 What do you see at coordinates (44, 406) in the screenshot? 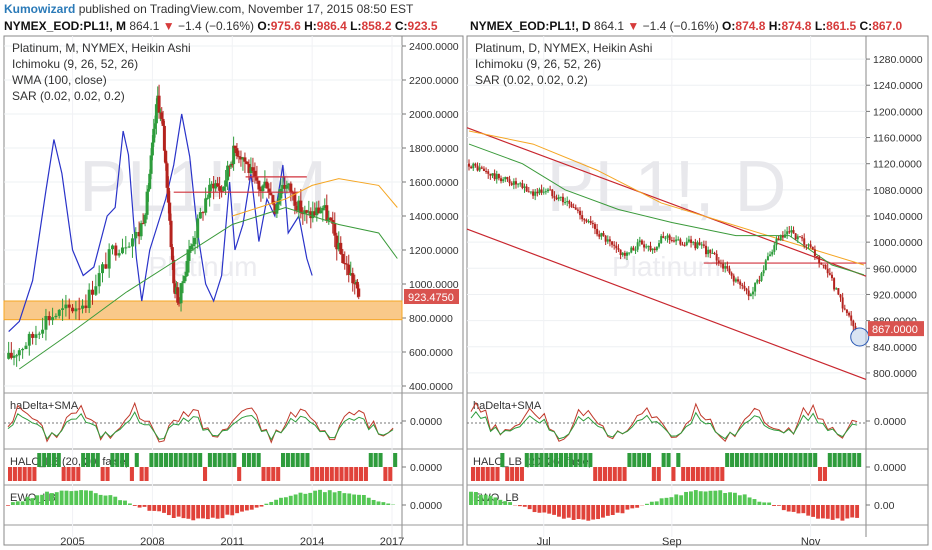
I see `subpanel-label: haDelta+SMA` at bounding box center [44, 406].